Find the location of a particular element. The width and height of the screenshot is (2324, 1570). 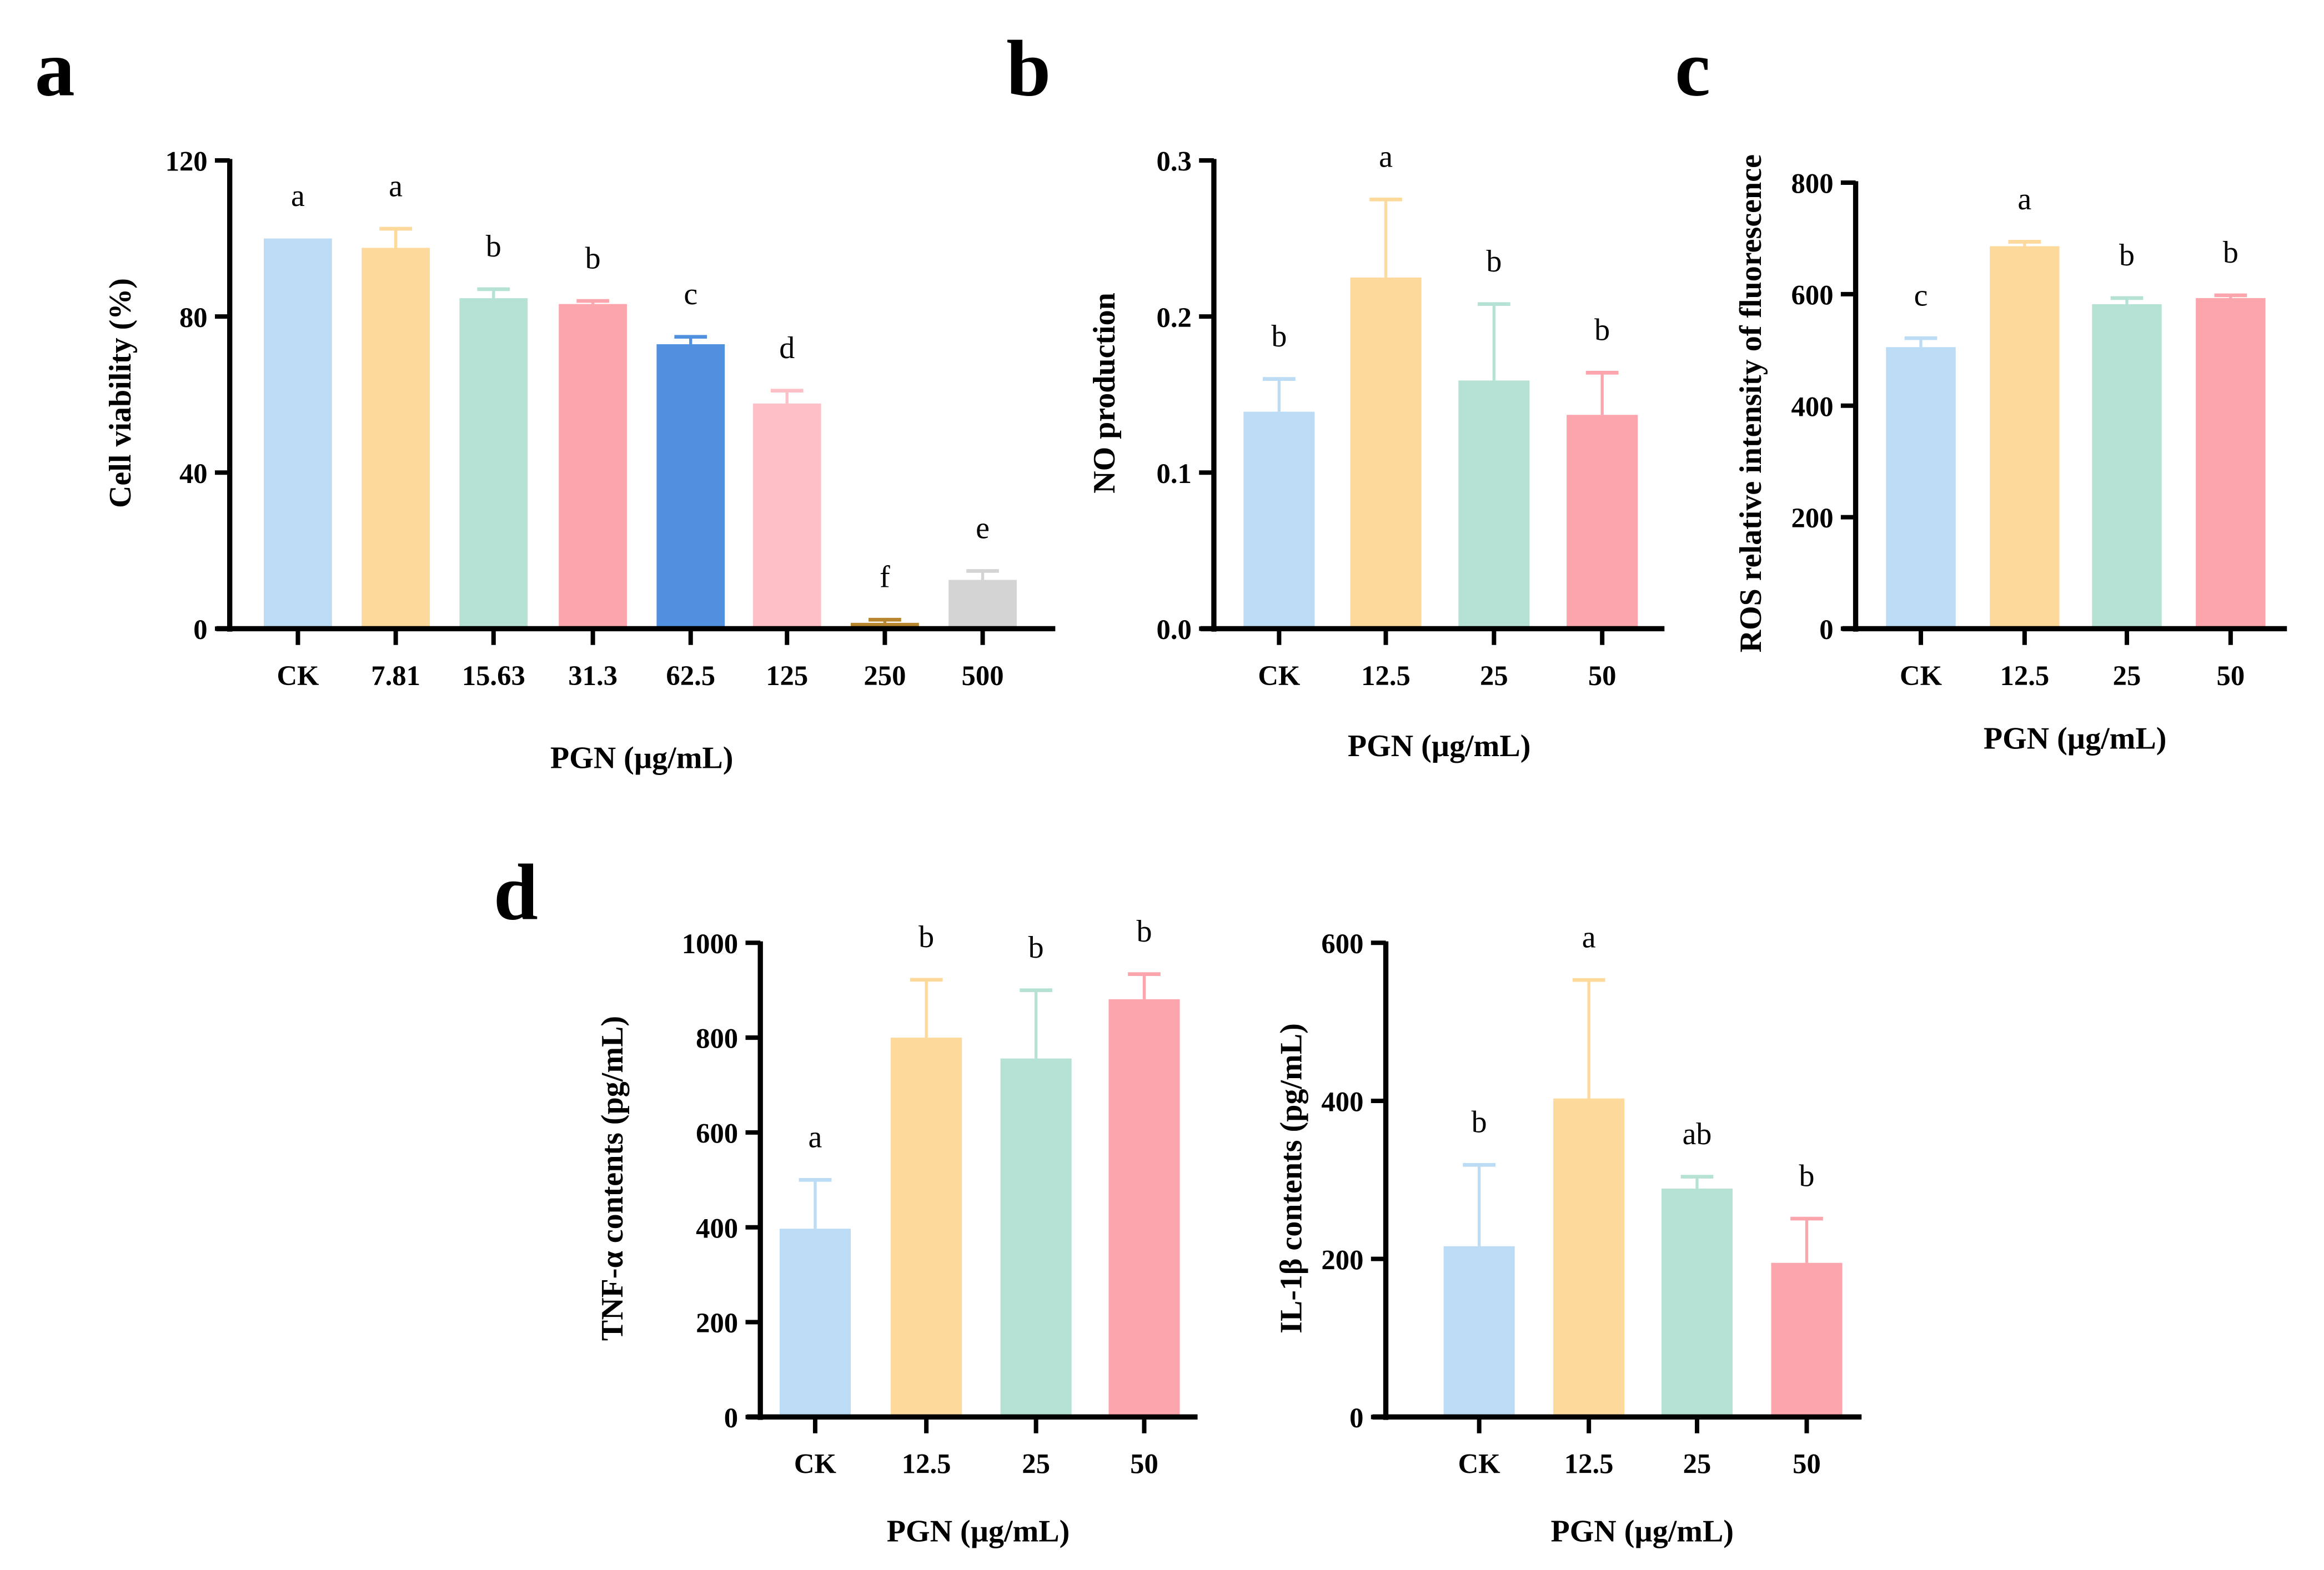

panel-letter: b is located at coordinates (1028, 69).